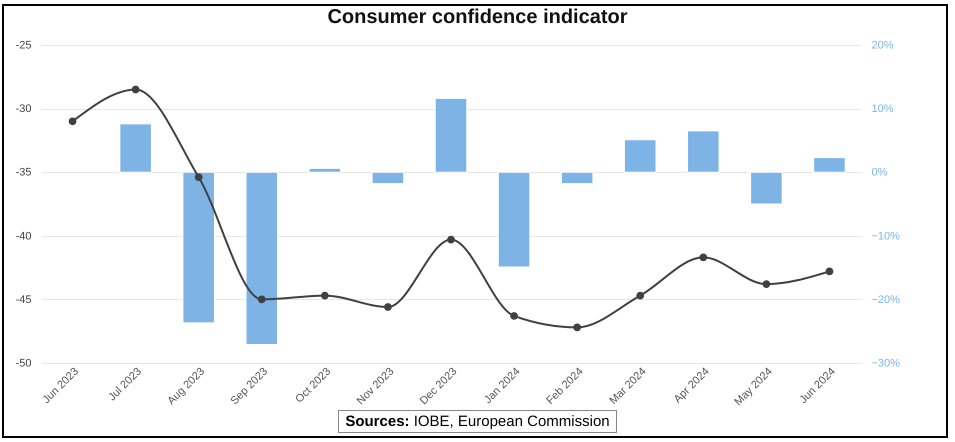  Describe the element at coordinates (24, 236) in the screenshot. I see `y-tick-label: -40` at that location.